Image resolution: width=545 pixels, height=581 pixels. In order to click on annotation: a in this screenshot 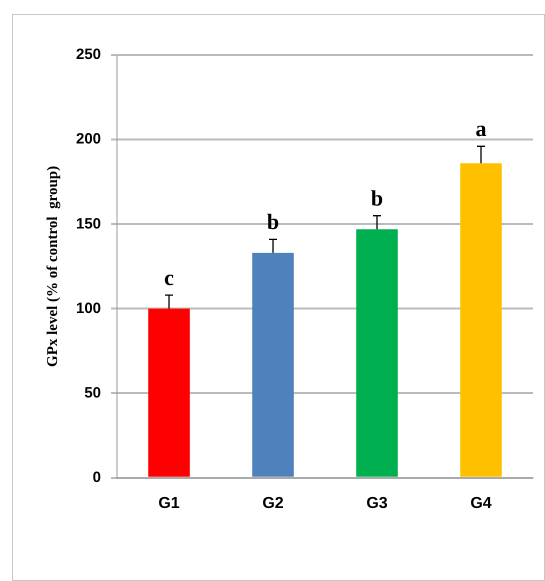, I will do `click(481, 129)`.